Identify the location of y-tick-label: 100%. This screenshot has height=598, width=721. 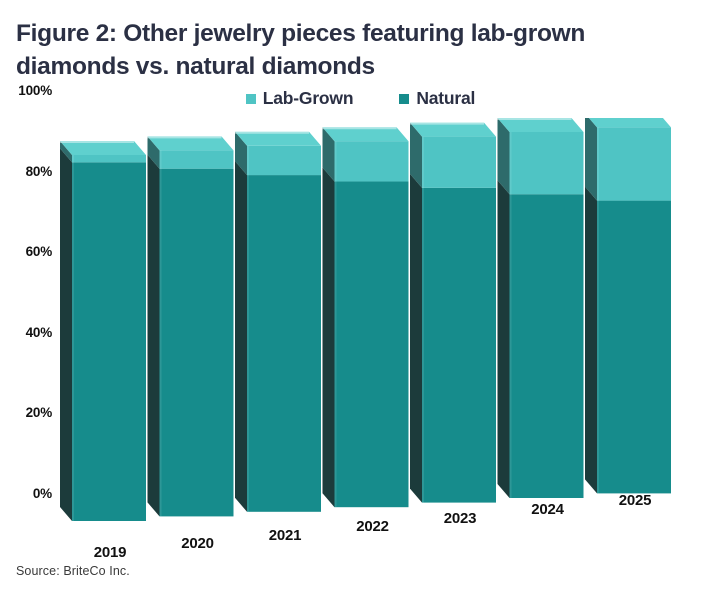
(35, 90).